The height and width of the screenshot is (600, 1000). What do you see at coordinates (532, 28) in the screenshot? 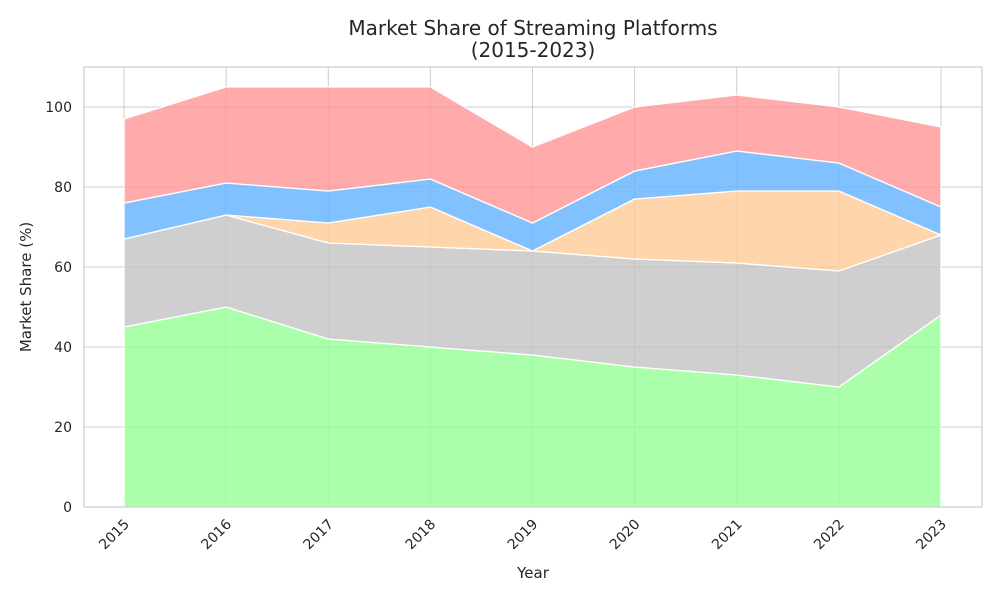
I see `chart-title-line-1: Market Share of Streaming Platforms` at bounding box center [532, 28].